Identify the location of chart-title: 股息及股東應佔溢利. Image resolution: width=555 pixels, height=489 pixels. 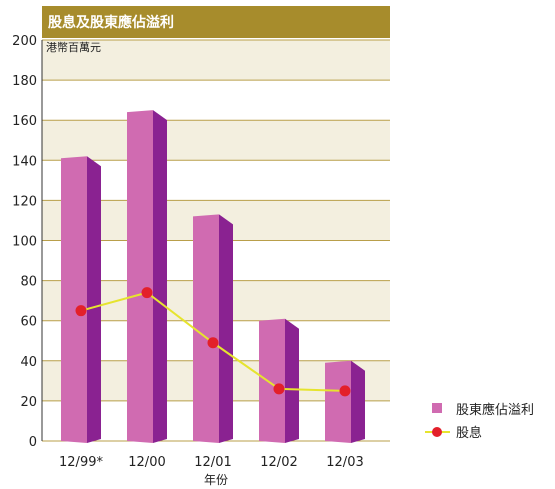
(111, 22).